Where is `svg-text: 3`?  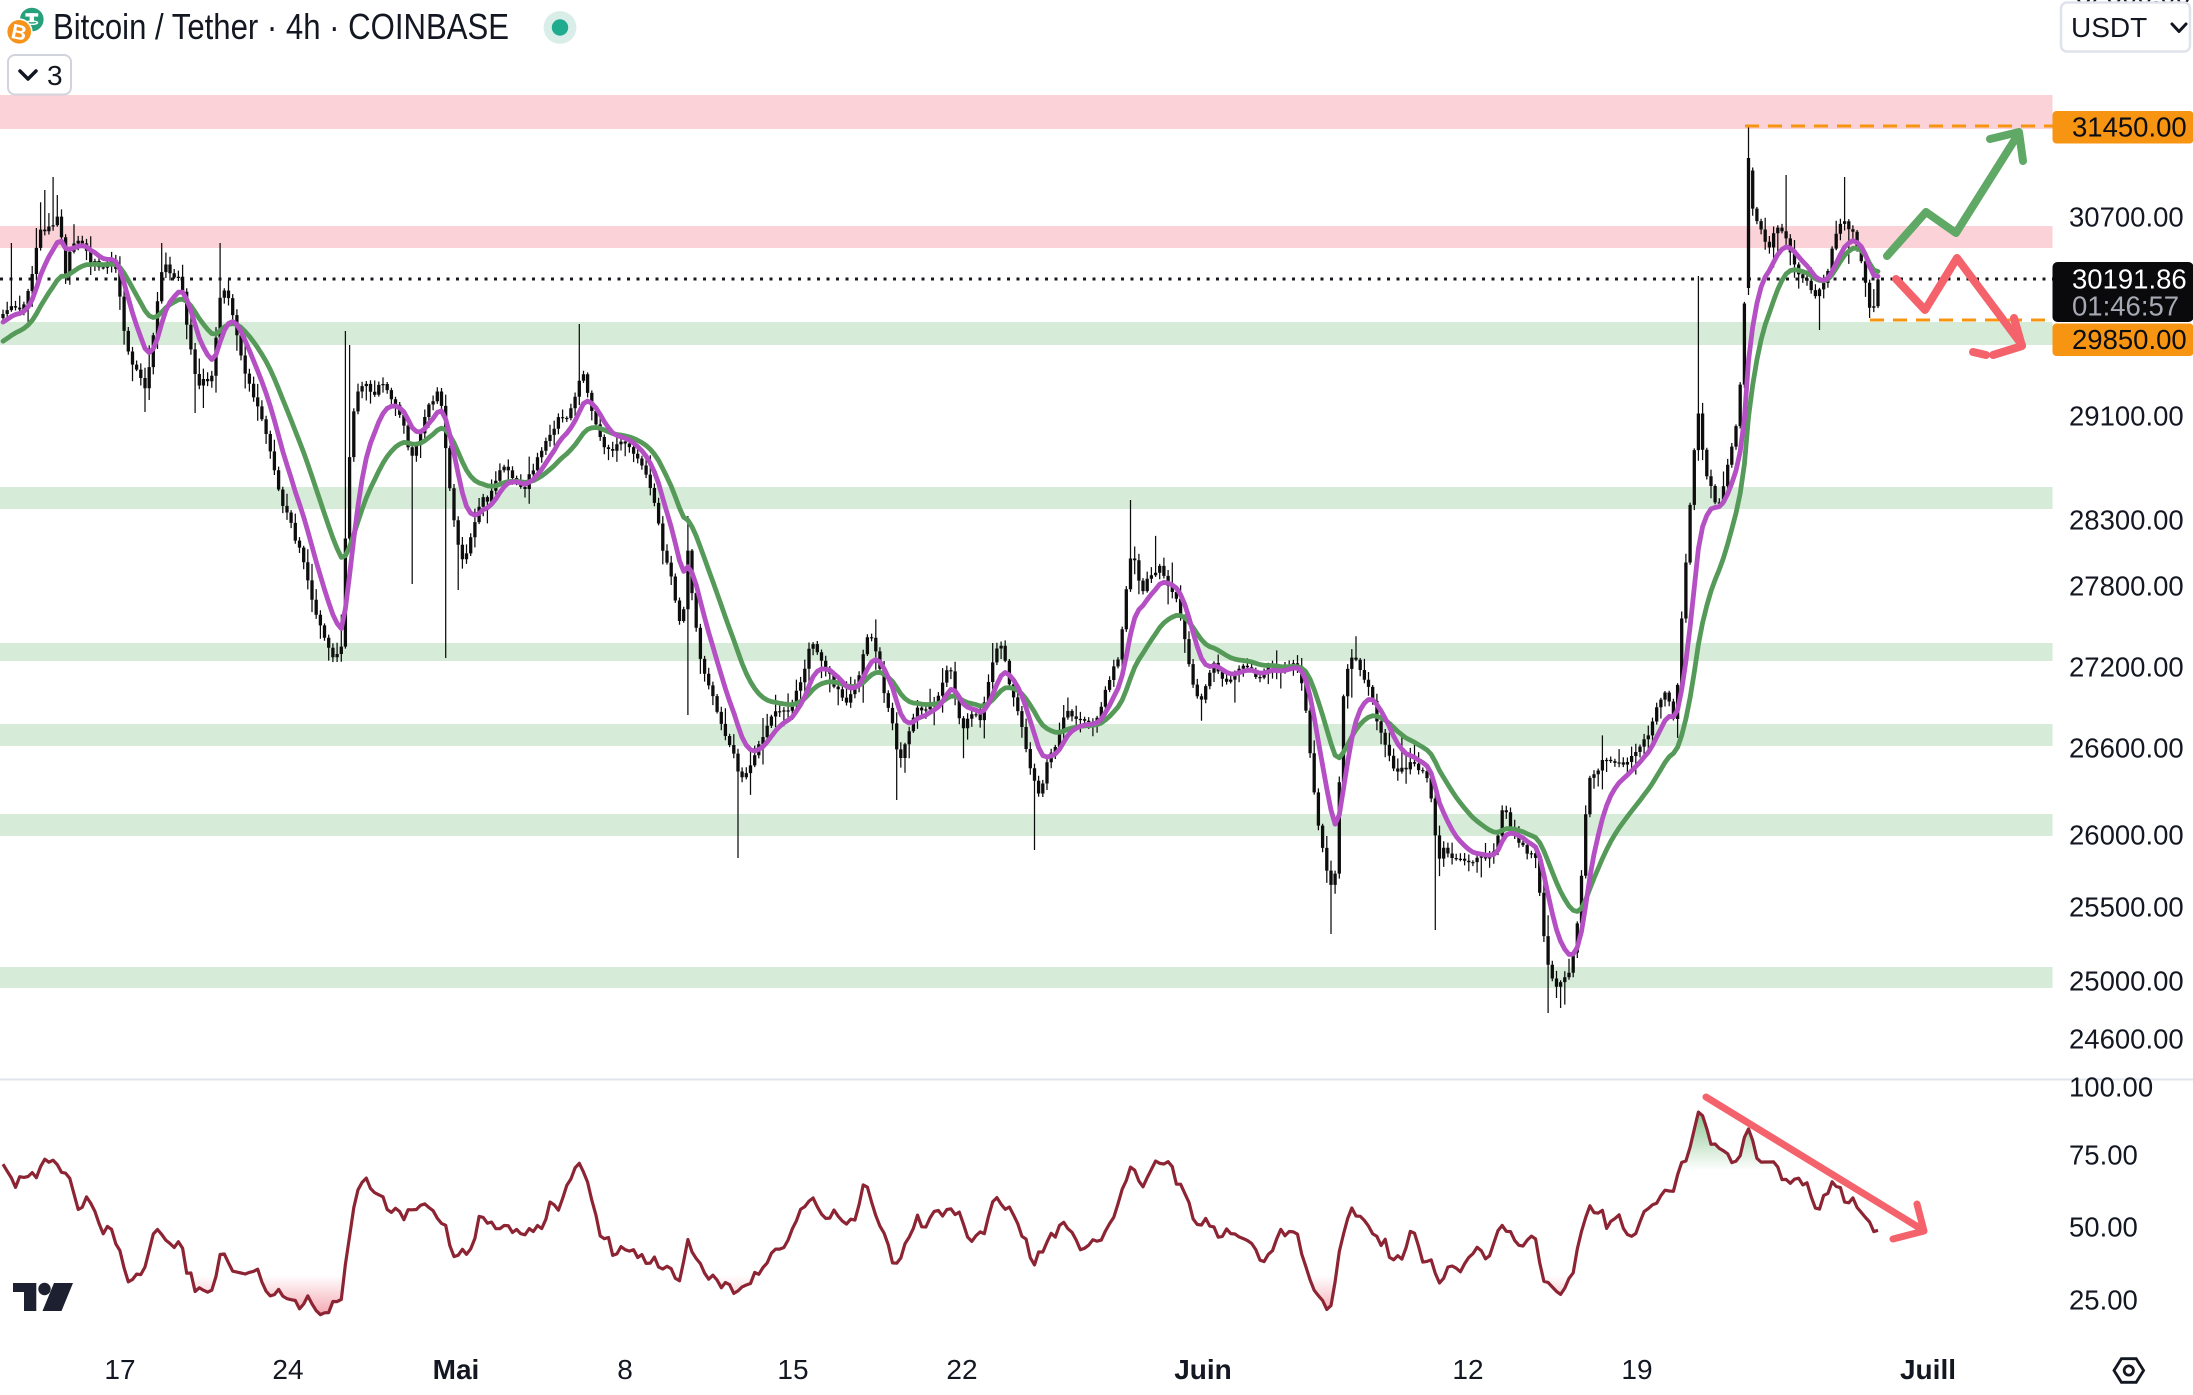
svg-text: 3 is located at coordinates (55, 75).